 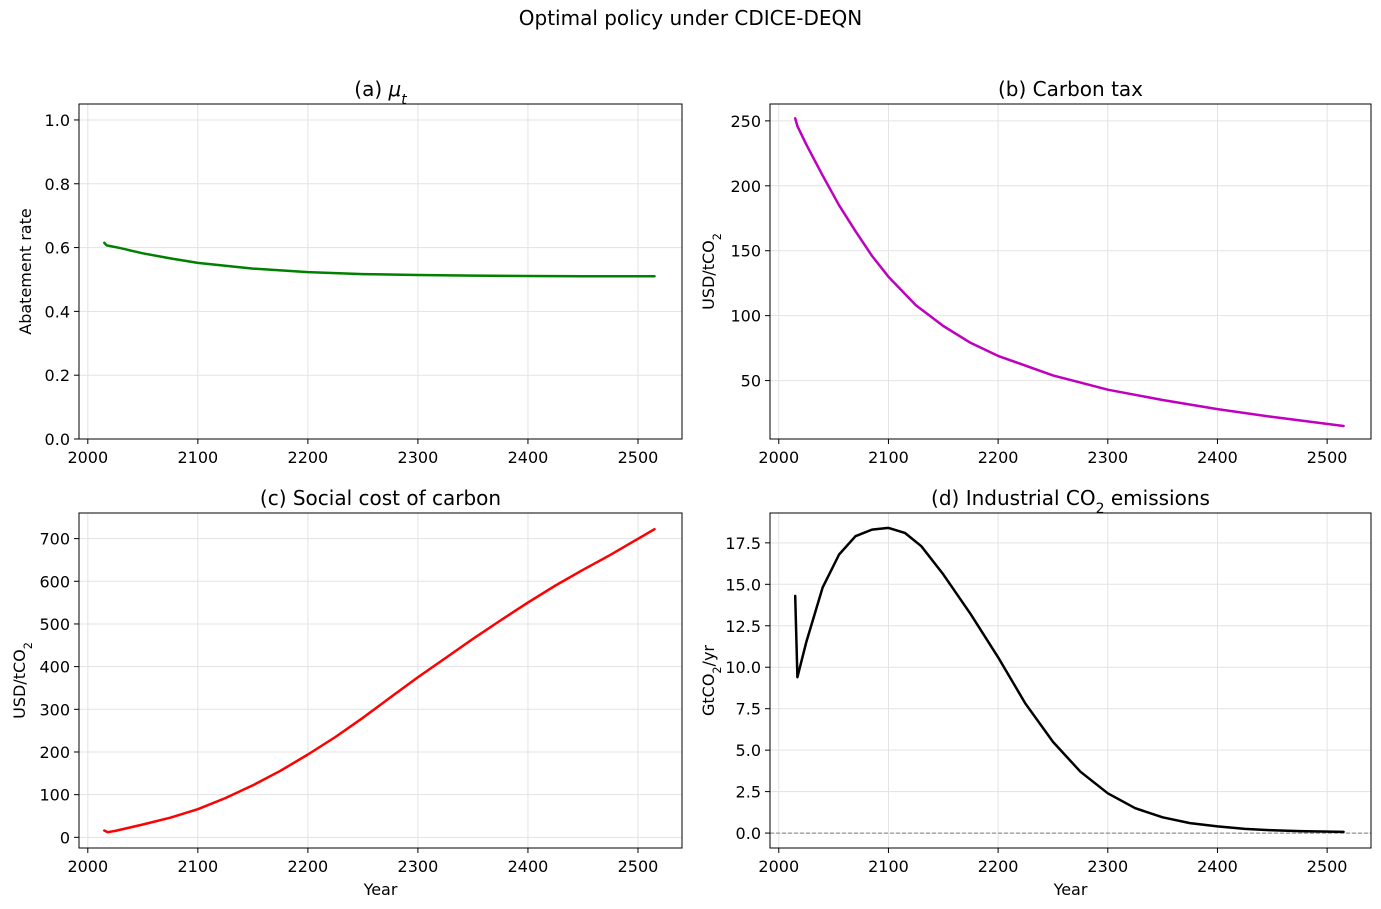 What do you see at coordinates (748, 792) in the screenshot?
I see `y-tick-label: 2.5` at bounding box center [748, 792].